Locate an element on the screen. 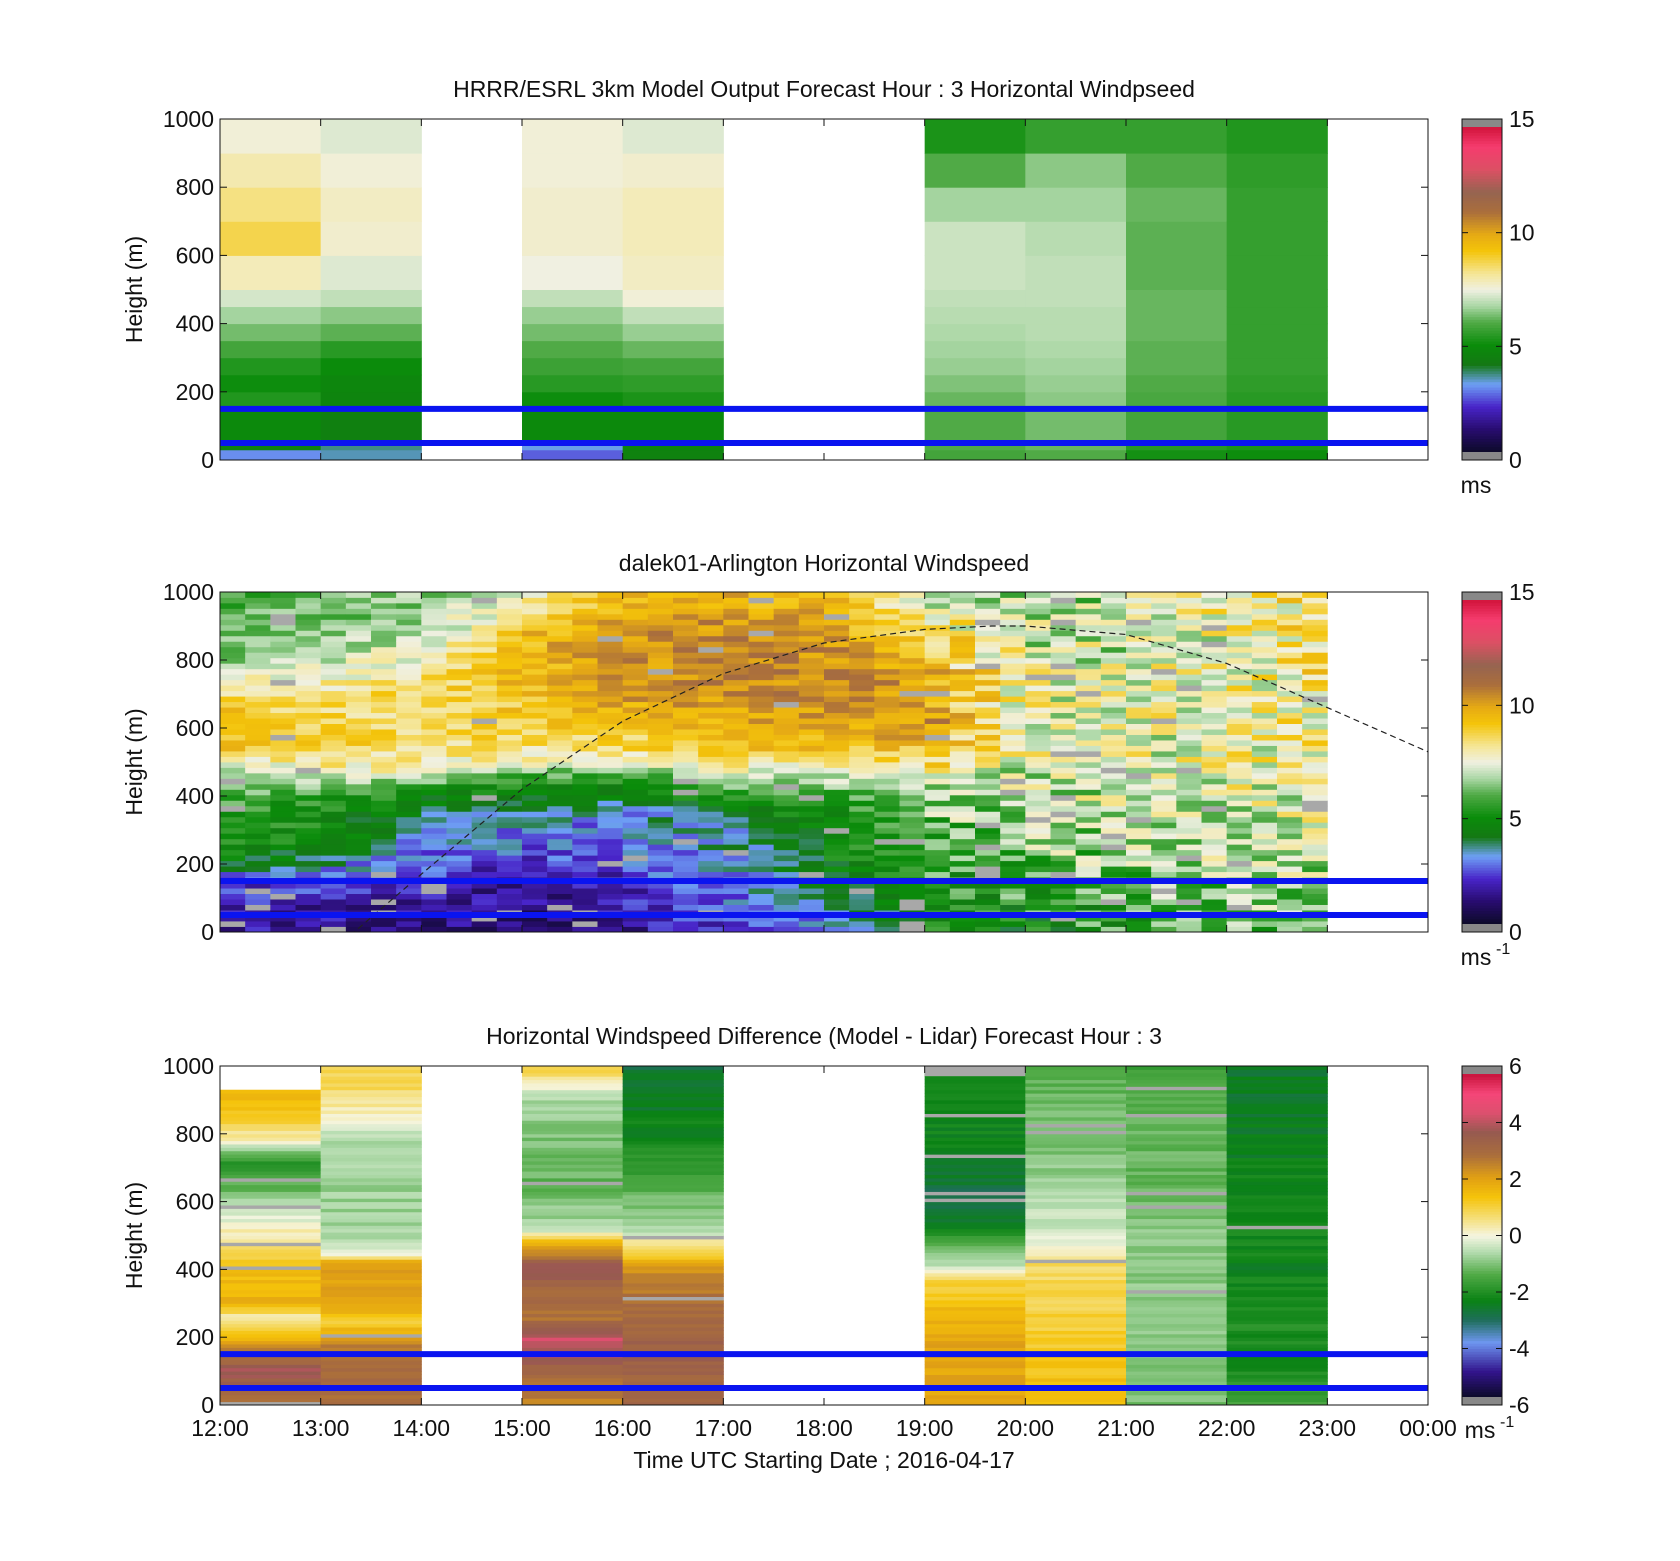 Image resolution: width=1680 pixels, height=1561 pixels. y-tick-label: 600 is located at coordinates (195, 1202).